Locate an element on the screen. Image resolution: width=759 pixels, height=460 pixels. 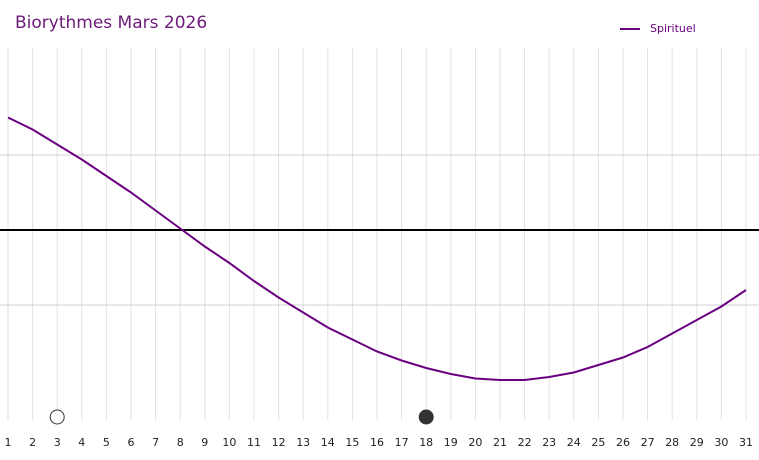
x-tick-label: 22 is located at coordinates (525, 442).